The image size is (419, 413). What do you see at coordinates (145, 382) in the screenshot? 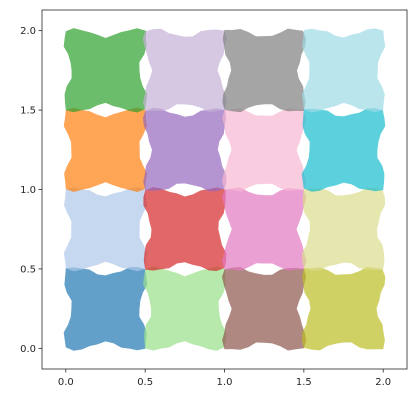
I see `x-tick-label: 0.5` at bounding box center [145, 382].